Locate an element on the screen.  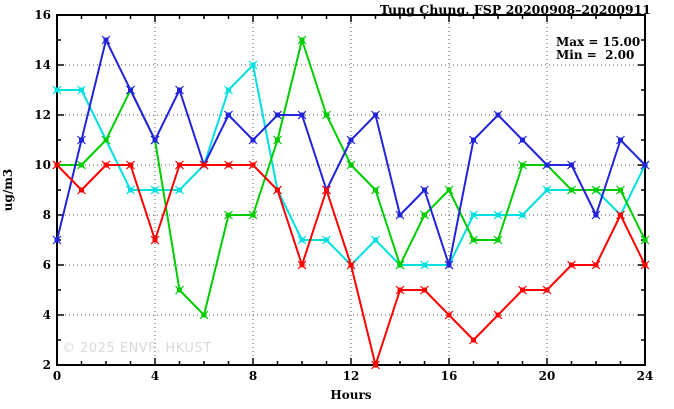
x-tick-label: 4 is located at coordinates (155, 376).